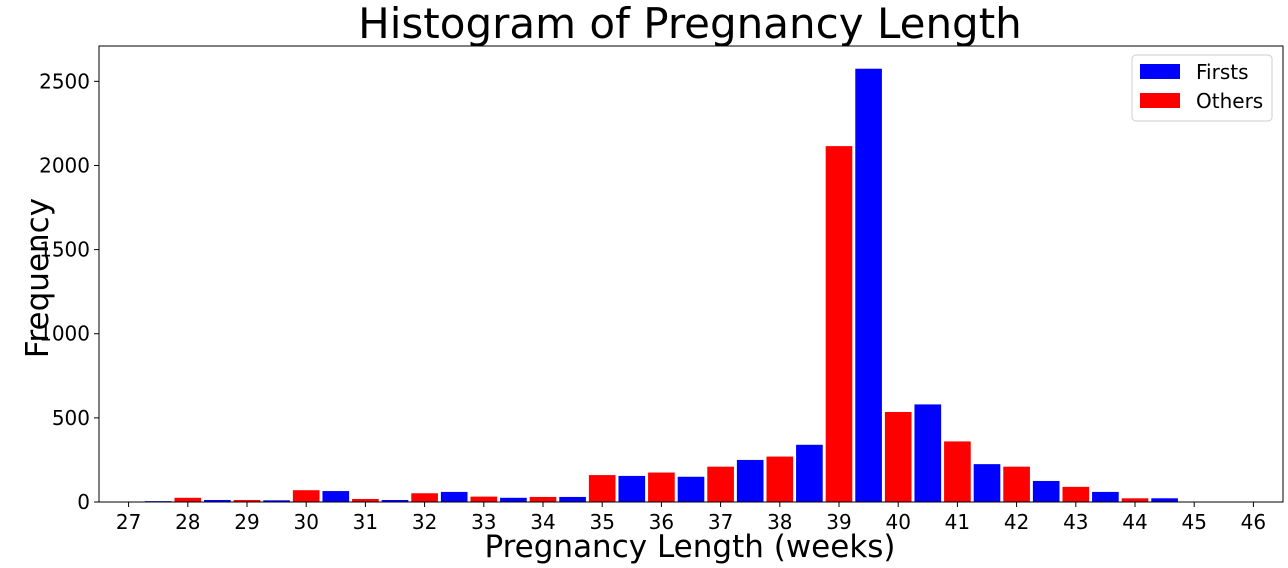 Image resolution: width=1288 pixels, height=568 pixels. What do you see at coordinates (838, 522) in the screenshot?
I see `x-tick-label: 39` at bounding box center [838, 522].